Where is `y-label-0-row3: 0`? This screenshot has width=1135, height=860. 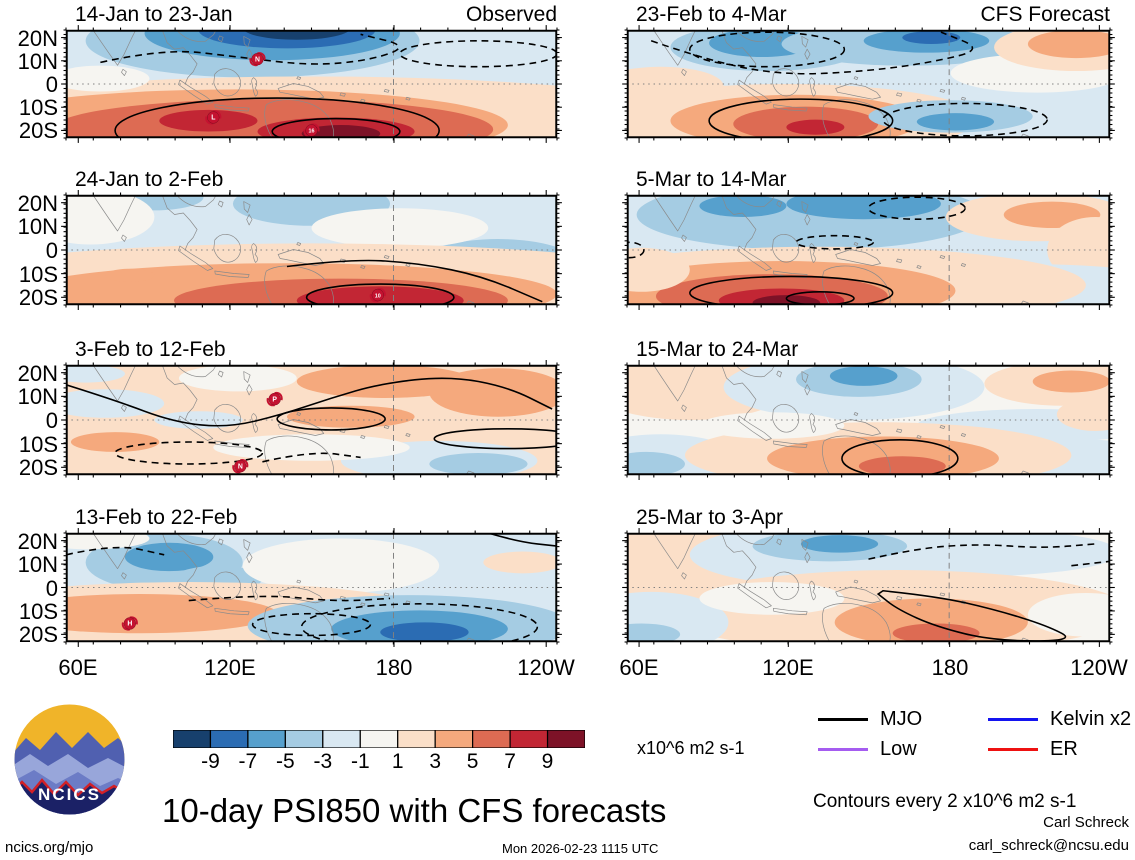
y-label-0-row3: 0 is located at coordinates (51, 588).